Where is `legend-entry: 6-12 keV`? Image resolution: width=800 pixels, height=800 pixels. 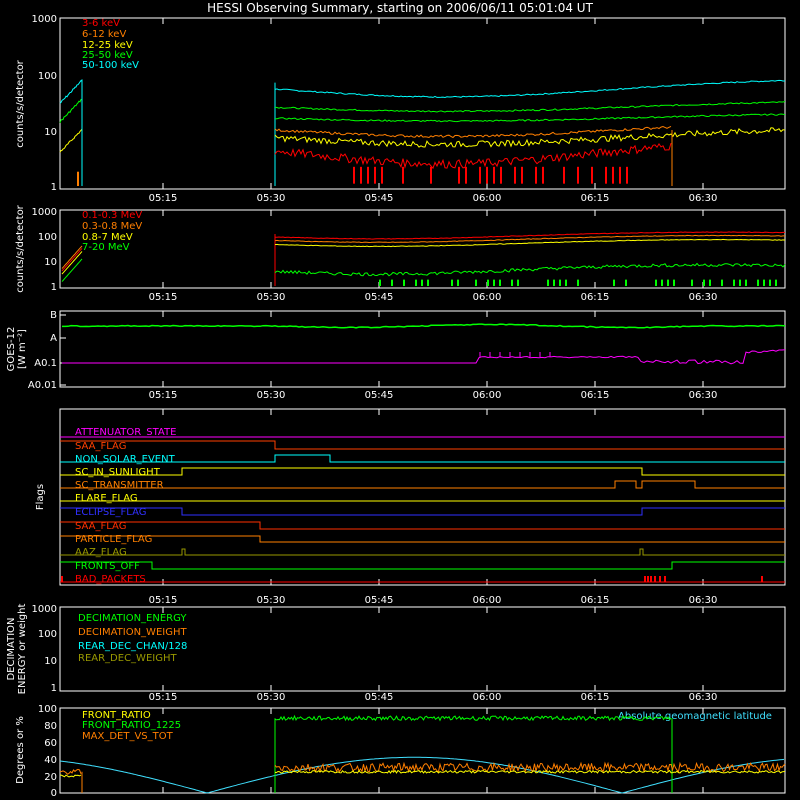
legend-entry: 6-12 keV is located at coordinates (104, 34).